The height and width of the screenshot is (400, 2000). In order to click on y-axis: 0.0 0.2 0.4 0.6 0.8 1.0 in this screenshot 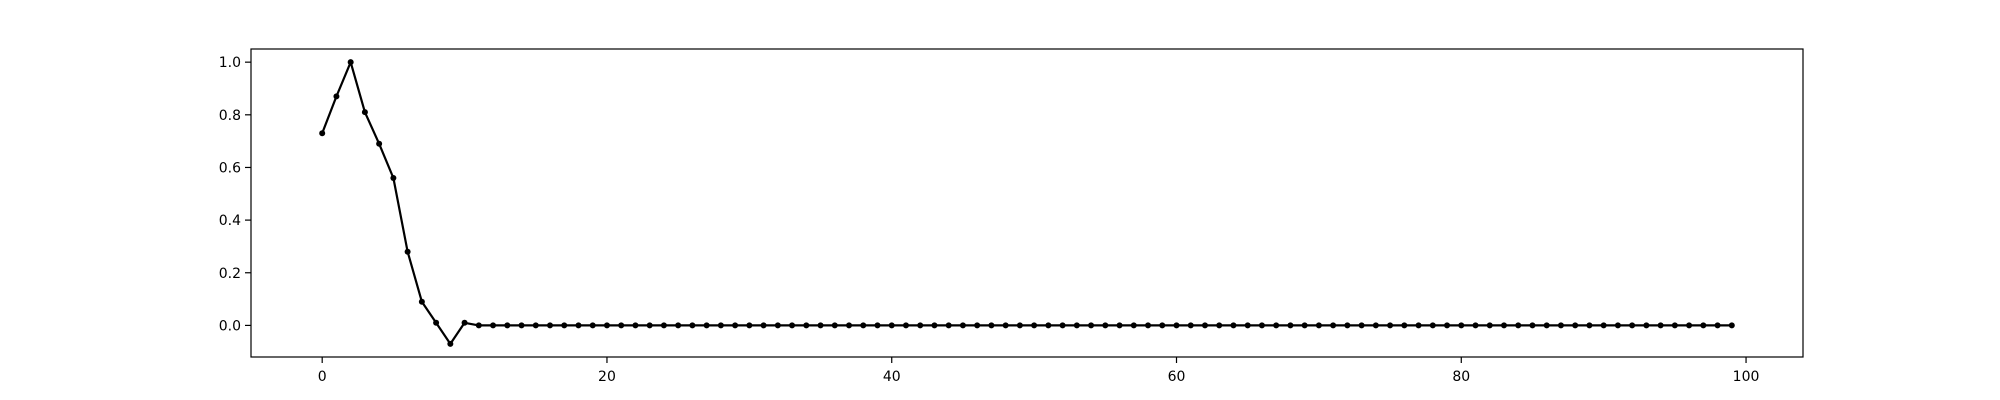, I will do `click(235, 194)`.